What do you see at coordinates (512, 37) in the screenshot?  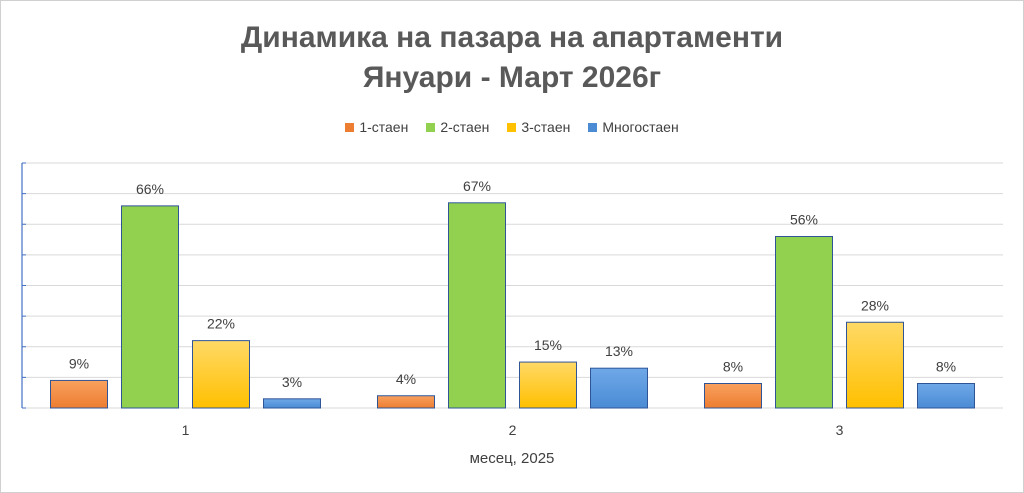 I see `chart-title-line1: Динамика на пазара на апартаменти` at bounding box center [512, 37].